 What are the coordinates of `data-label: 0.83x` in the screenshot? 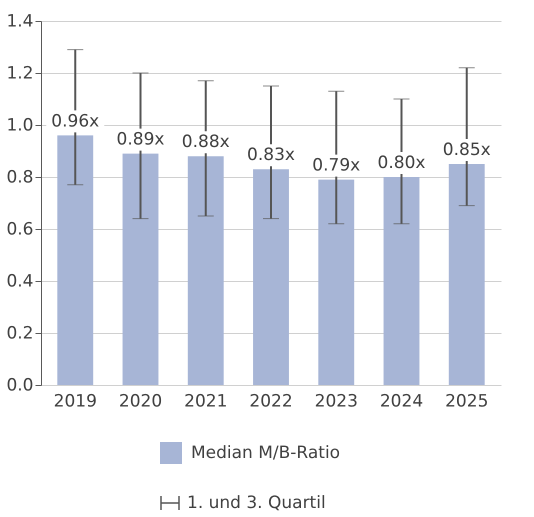 It's located at (271, 155).